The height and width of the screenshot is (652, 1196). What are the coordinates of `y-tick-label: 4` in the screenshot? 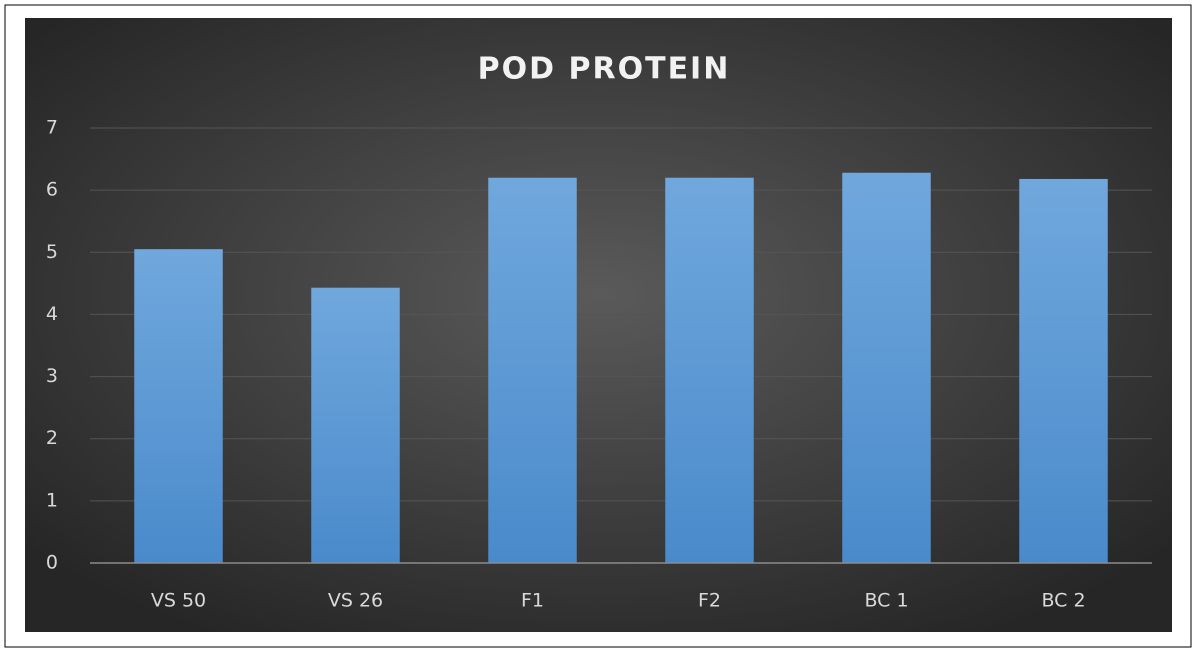 It's located at (52, 314).